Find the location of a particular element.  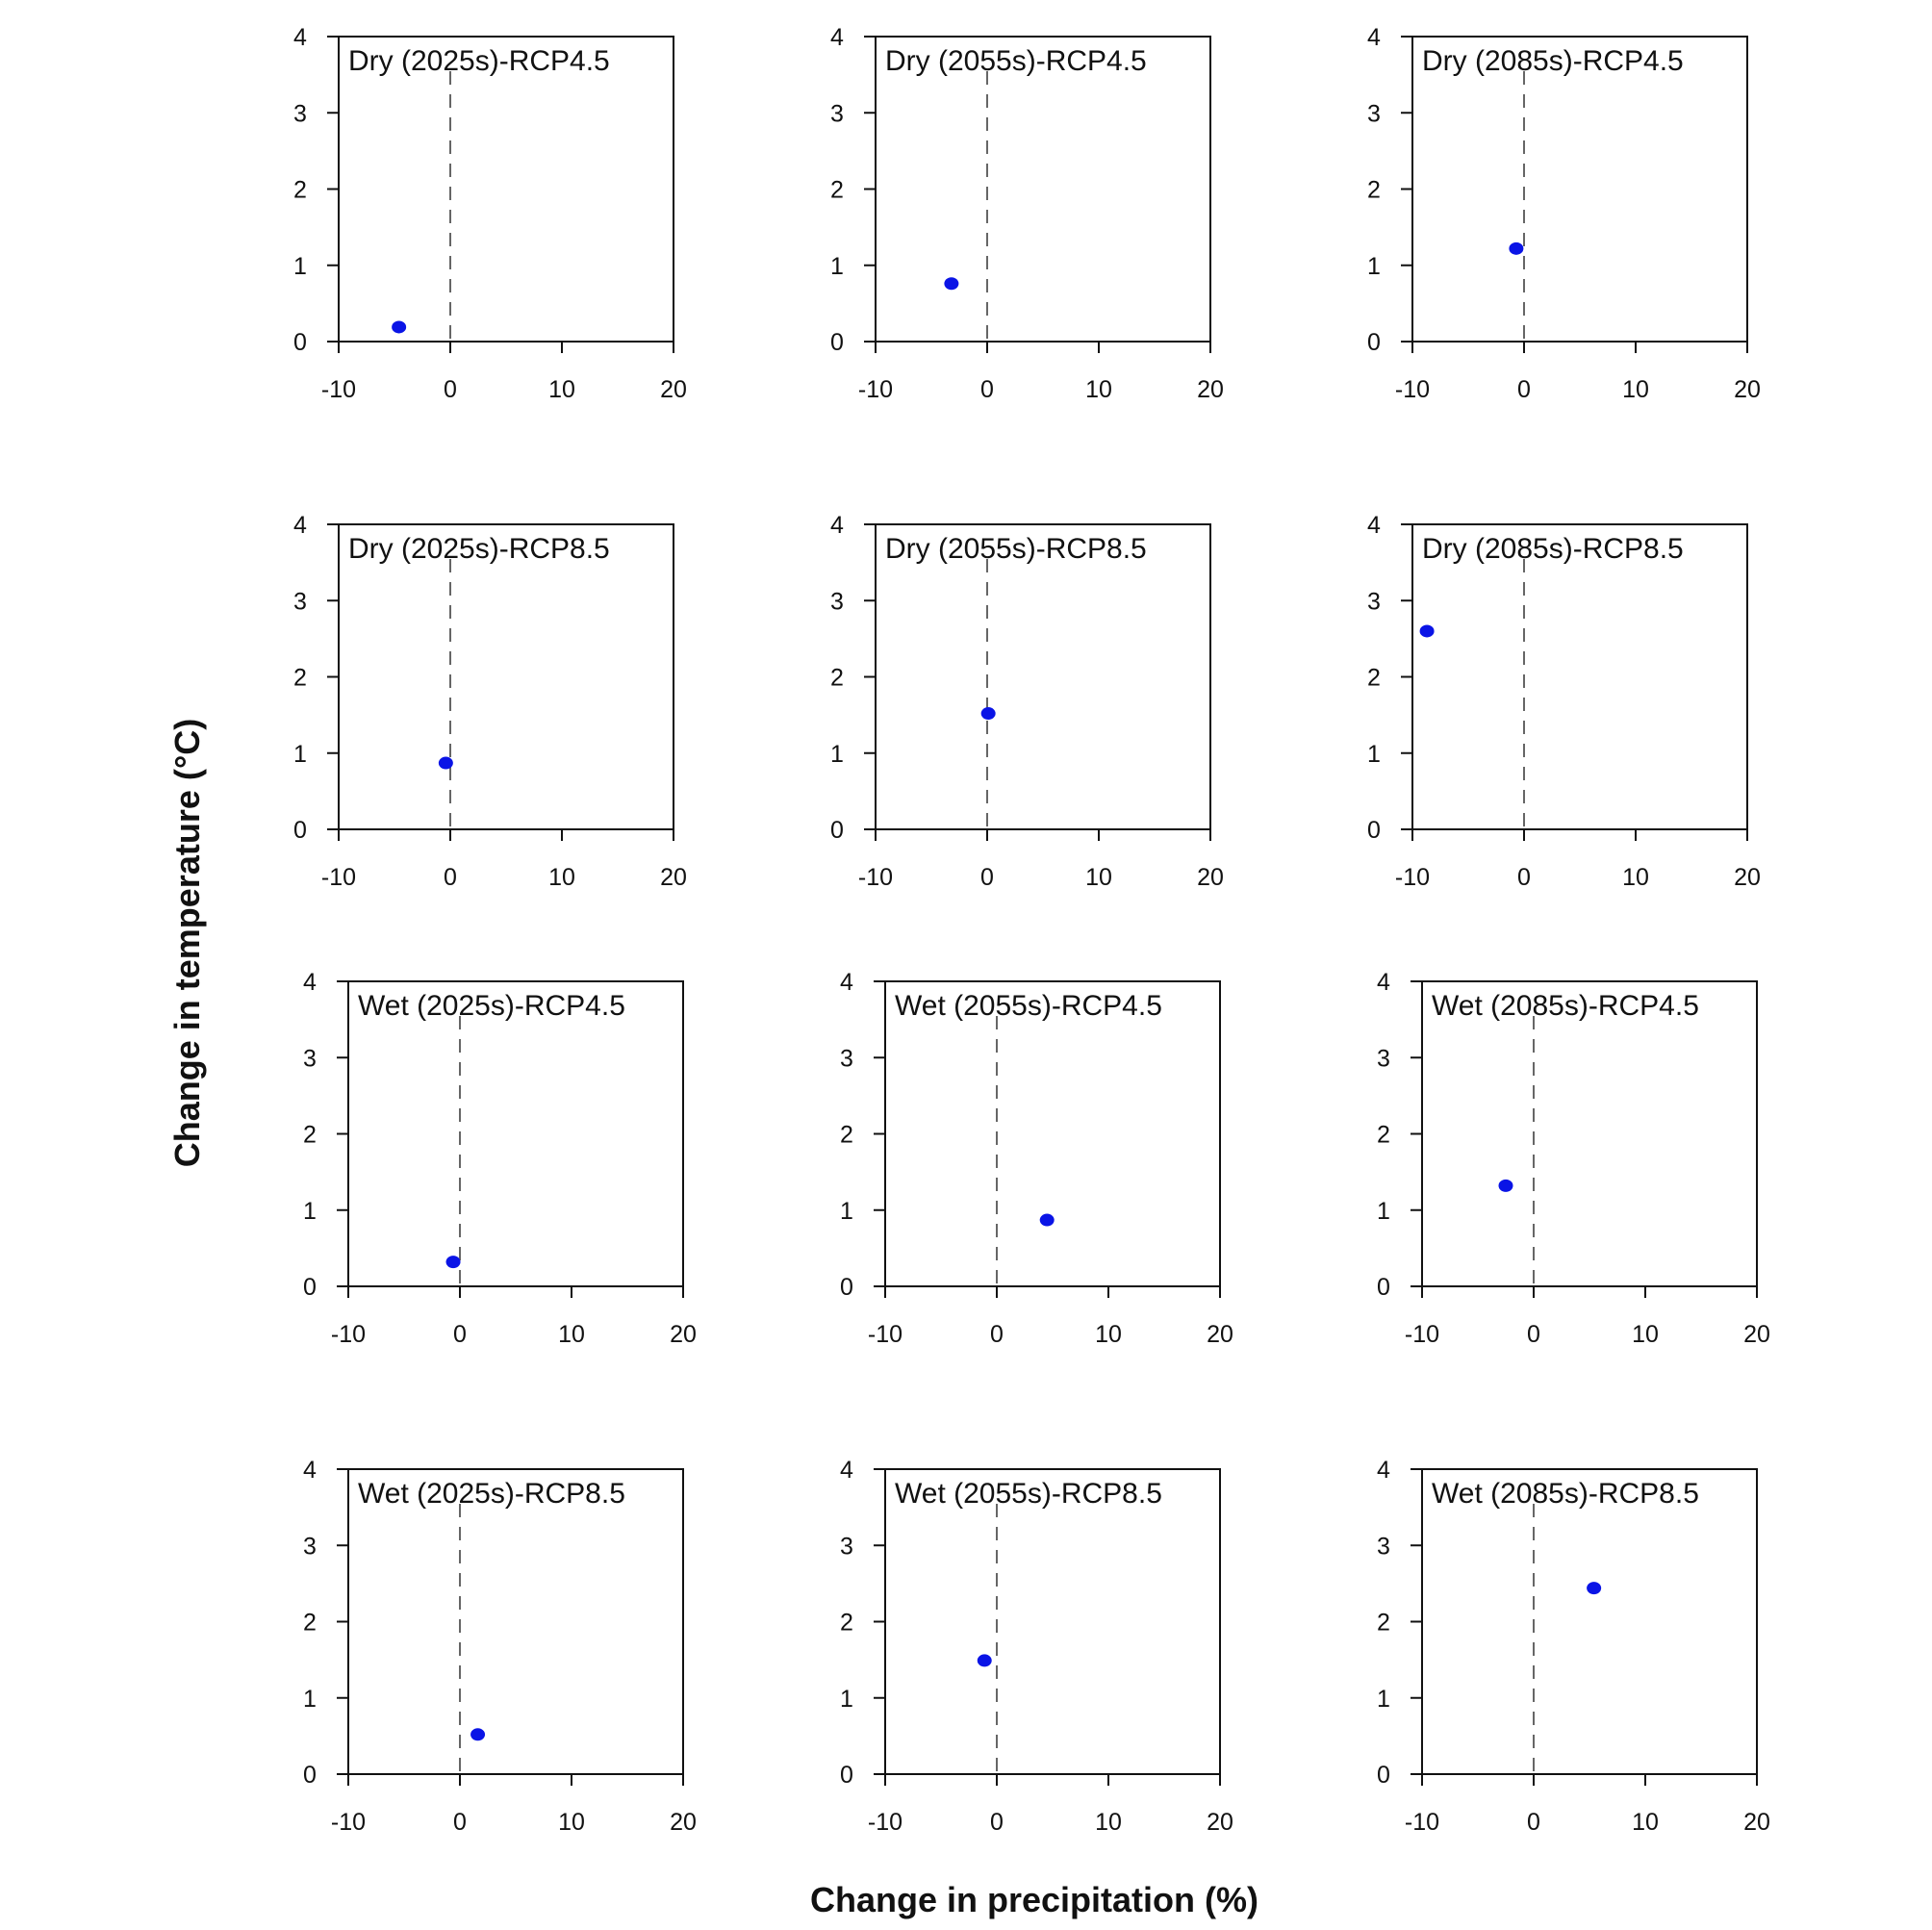

panel-11: -10 0 10 20 0 1 2 3 4 Wet (2055s)-RCP8.5 is located at coordinates (1036, 1647).